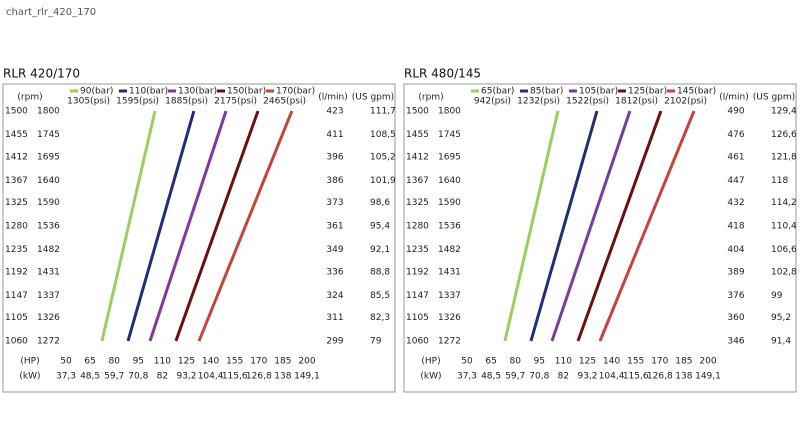  What do you see at coordinates (587, 377) in the screenshot?
I see `kw-label: 93,2` at bounding box center [587, 377].